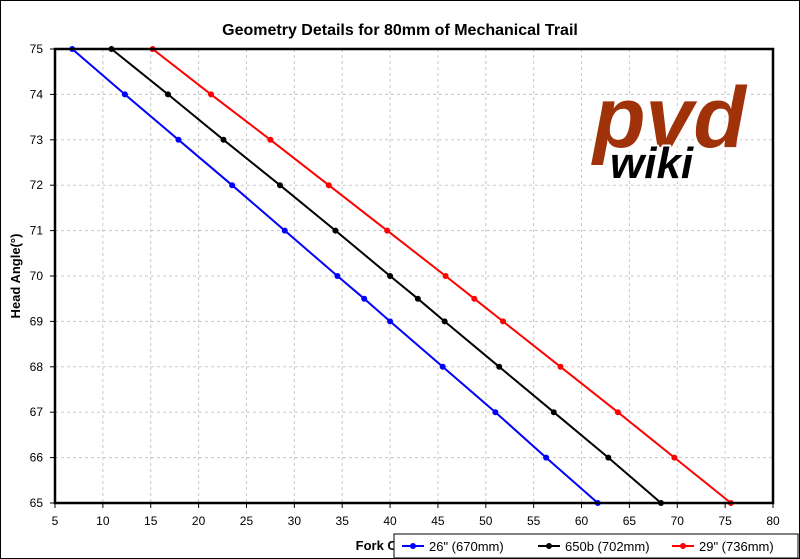  What do you see at coordinates (630, 521) in the screenshot?
I see `x-tick-label: 65` at bounding box center [630, 521].